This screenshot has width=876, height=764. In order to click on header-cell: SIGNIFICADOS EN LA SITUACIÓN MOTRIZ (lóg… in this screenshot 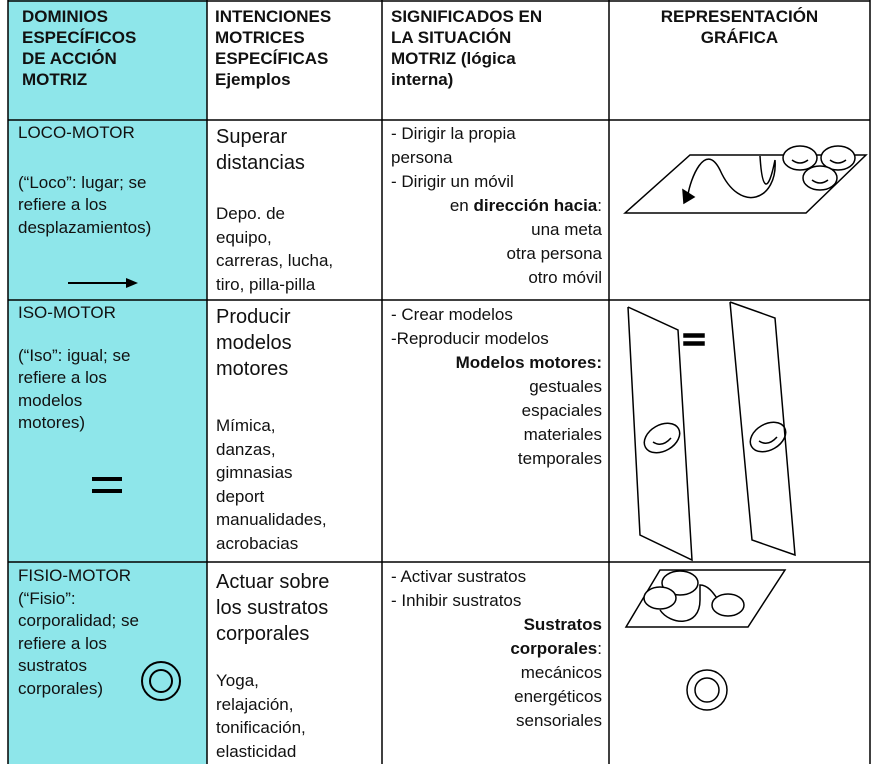, I will do `click(466, 48)`.